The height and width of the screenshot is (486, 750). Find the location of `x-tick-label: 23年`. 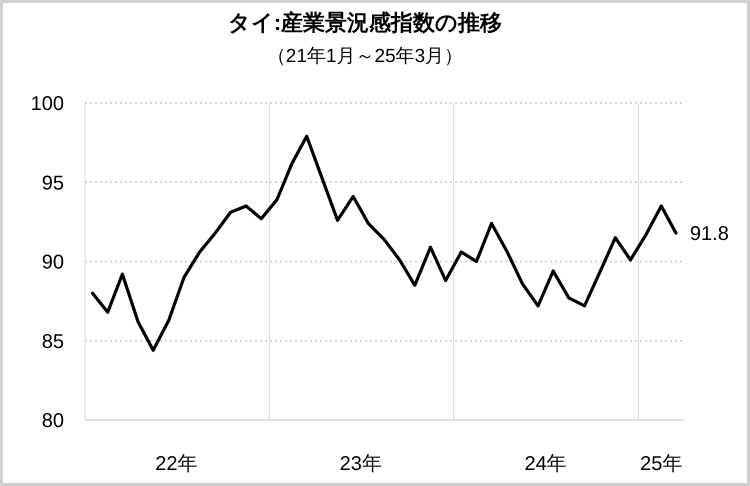

x-tick-label: 23年 is located at coordinates (361, 464).